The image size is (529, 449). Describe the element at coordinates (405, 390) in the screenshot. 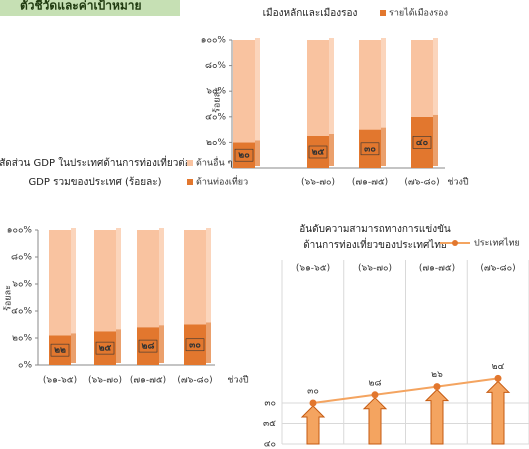

I see `line` at that location.